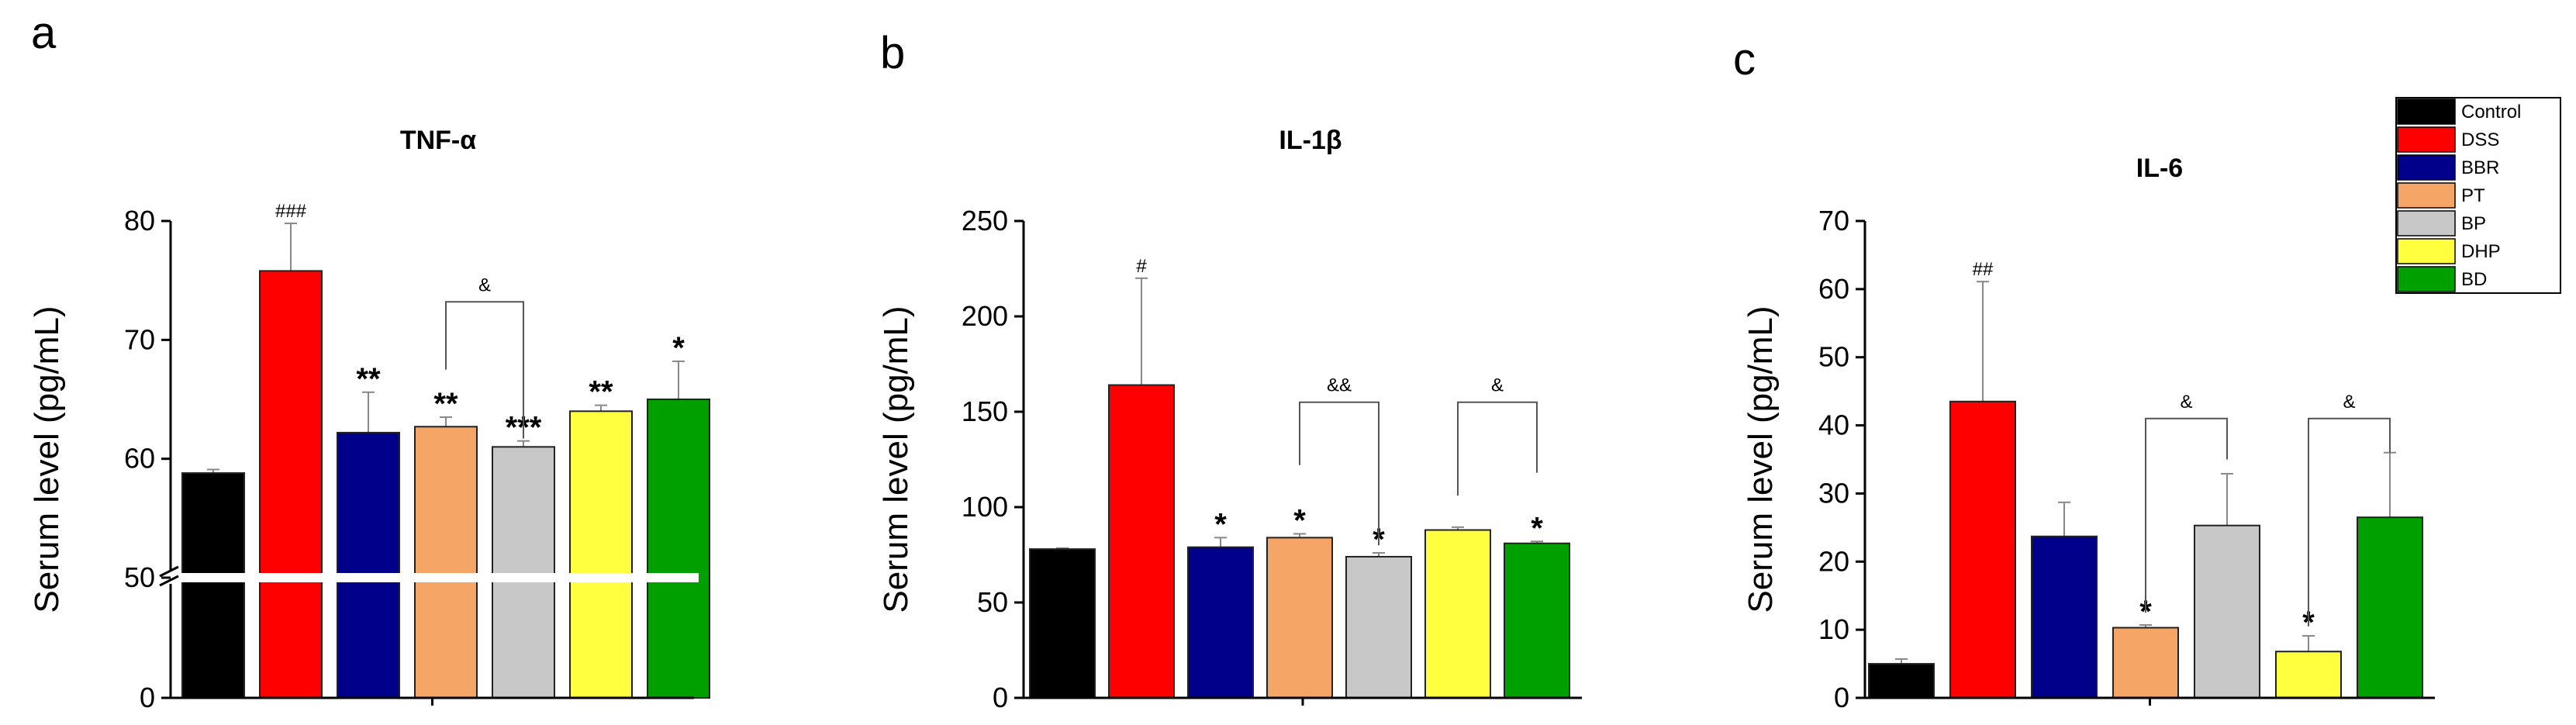 The height and width of the screenshot is (725, 2576). Describe the element at coordinates (1141, 266) in the screenshot. I see `significance-label: #` at that location.